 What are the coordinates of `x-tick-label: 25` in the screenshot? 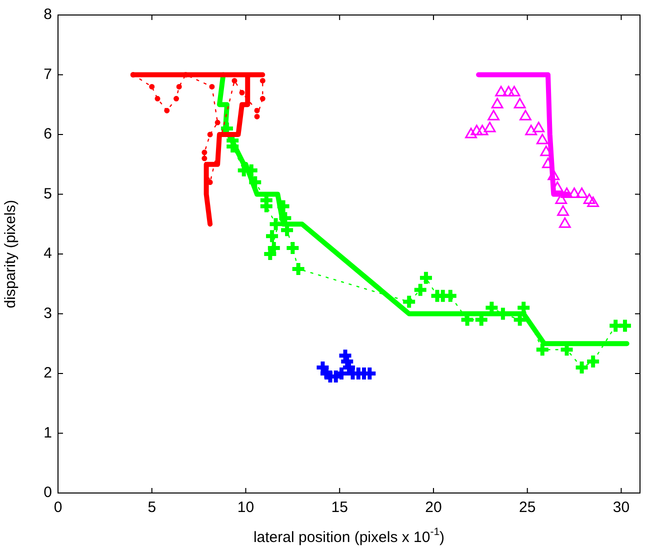 It's located at (527, 507).